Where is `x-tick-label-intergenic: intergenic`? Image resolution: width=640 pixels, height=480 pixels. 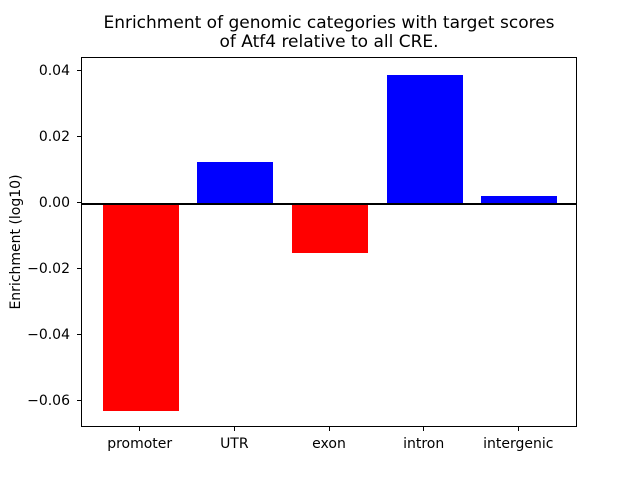
x-tick-label-intergenic: intergenic is located at coordinates (518, 444).